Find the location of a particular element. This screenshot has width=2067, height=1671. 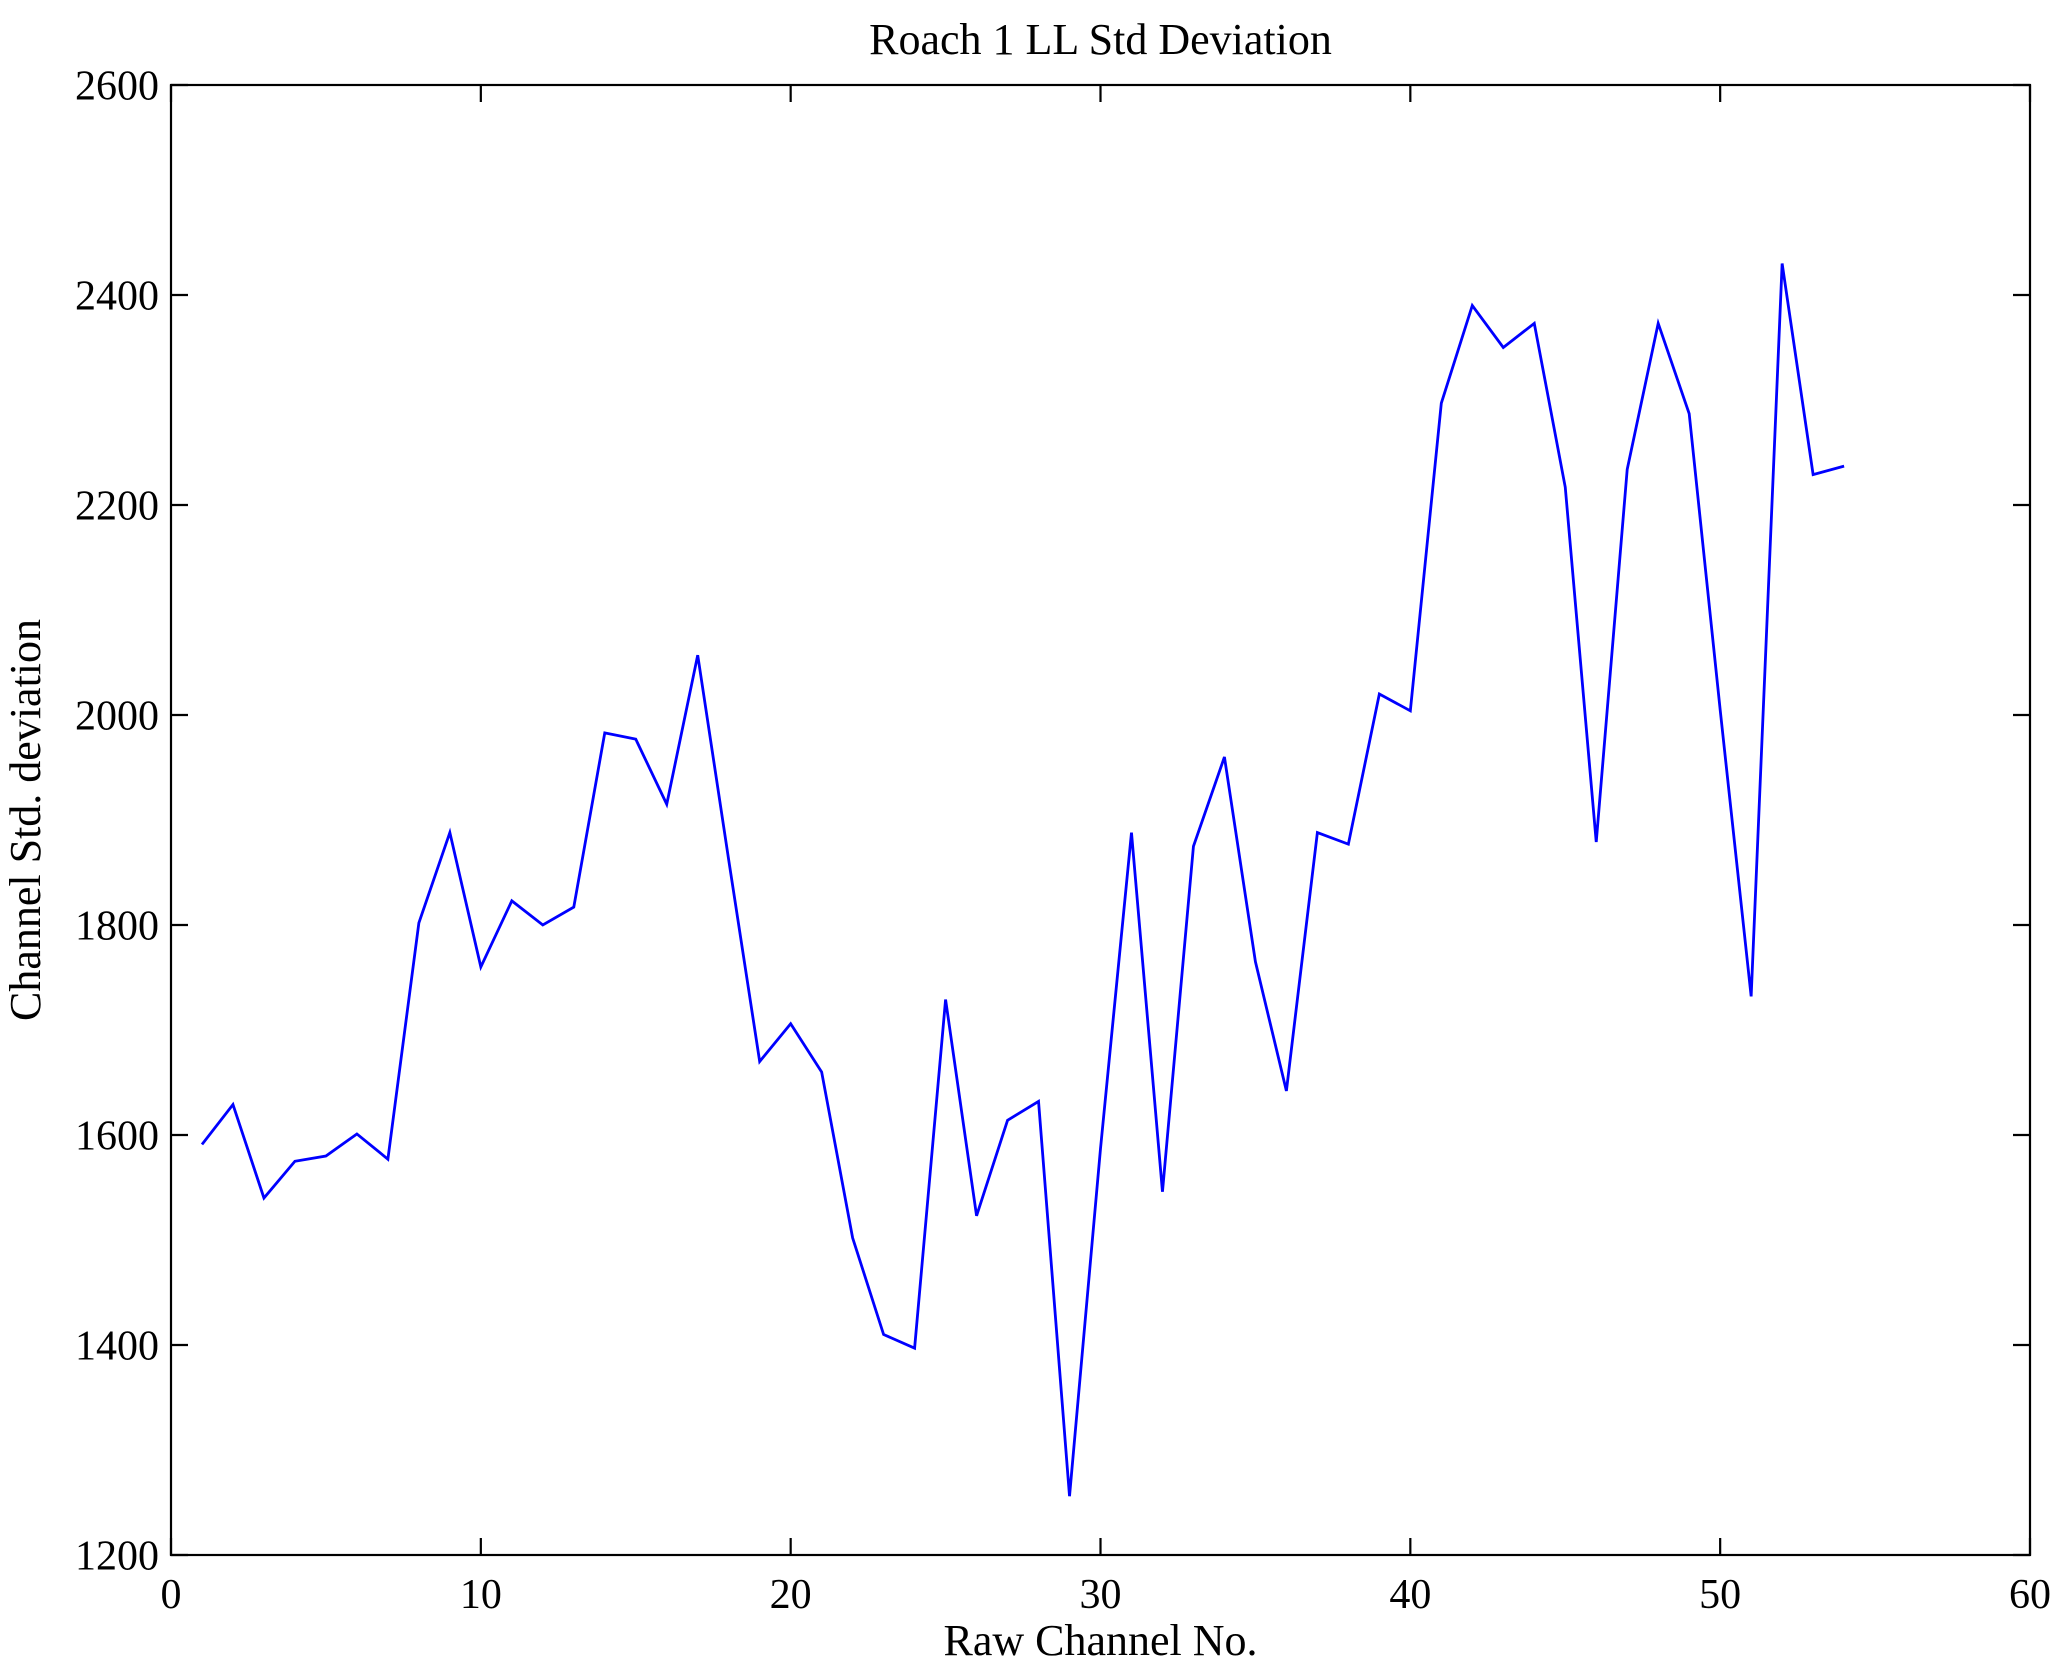

y-tick-label: 2600 is located at coordinates (117, 87).